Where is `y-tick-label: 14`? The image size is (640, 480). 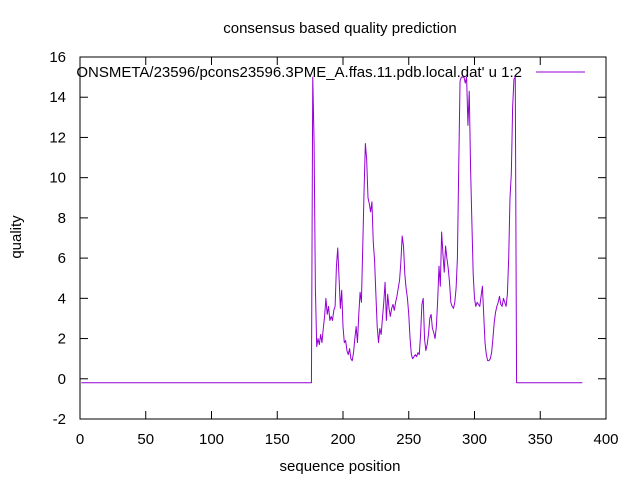
y-tick-label: 14 is located at coordinates (57, 97).